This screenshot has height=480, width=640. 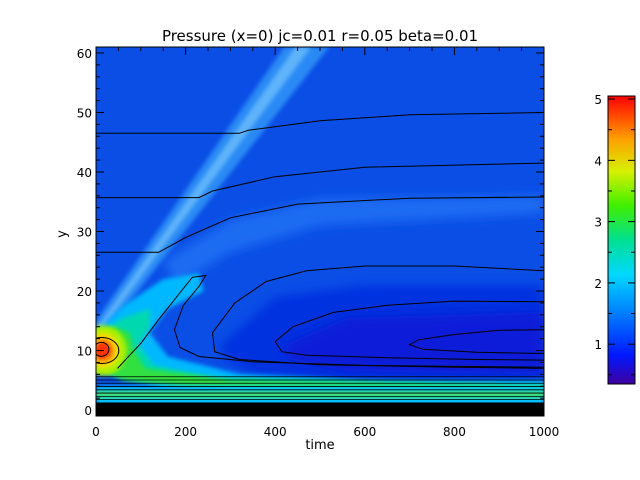 What do you see at coordinates (185, 432) in the screenshot?
I see `x-tick-label: 200` at bounding box center [185, 432].